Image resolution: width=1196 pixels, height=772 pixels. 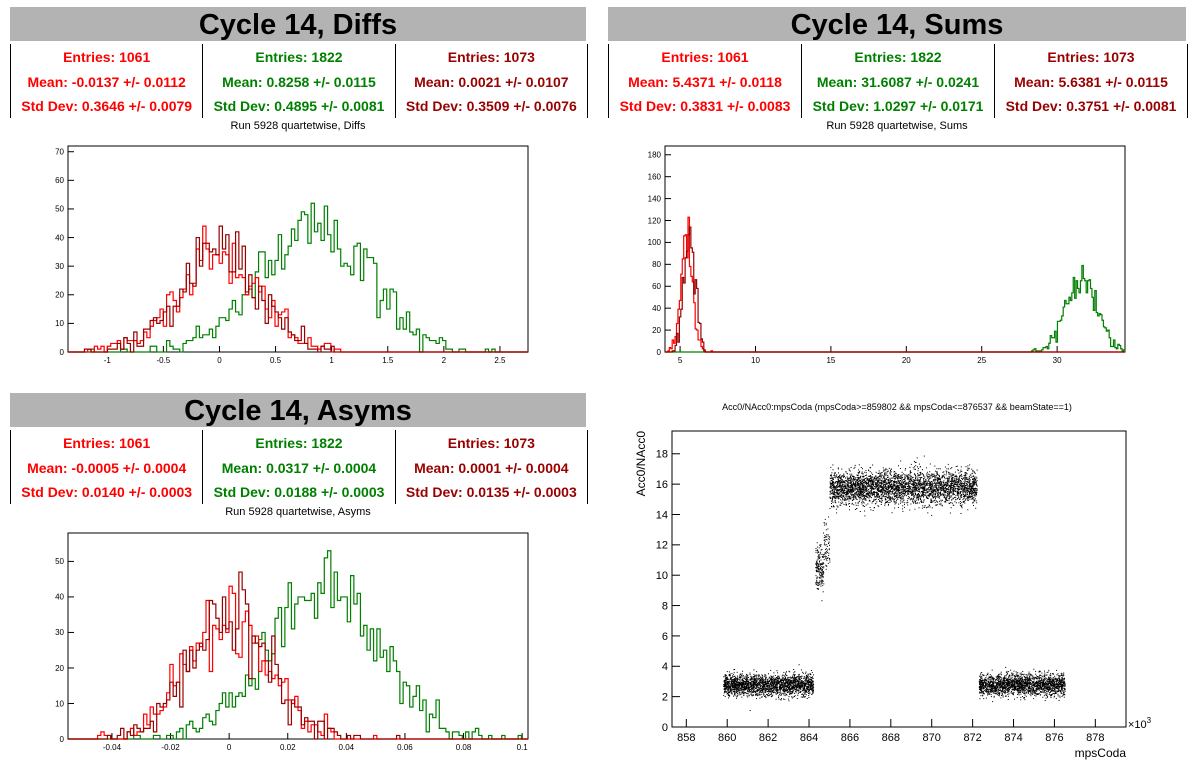 What do you see at coordinates (219, 360) in the screenshot?
I see `x-tick-label: 0` at bounding box center [219, 360].